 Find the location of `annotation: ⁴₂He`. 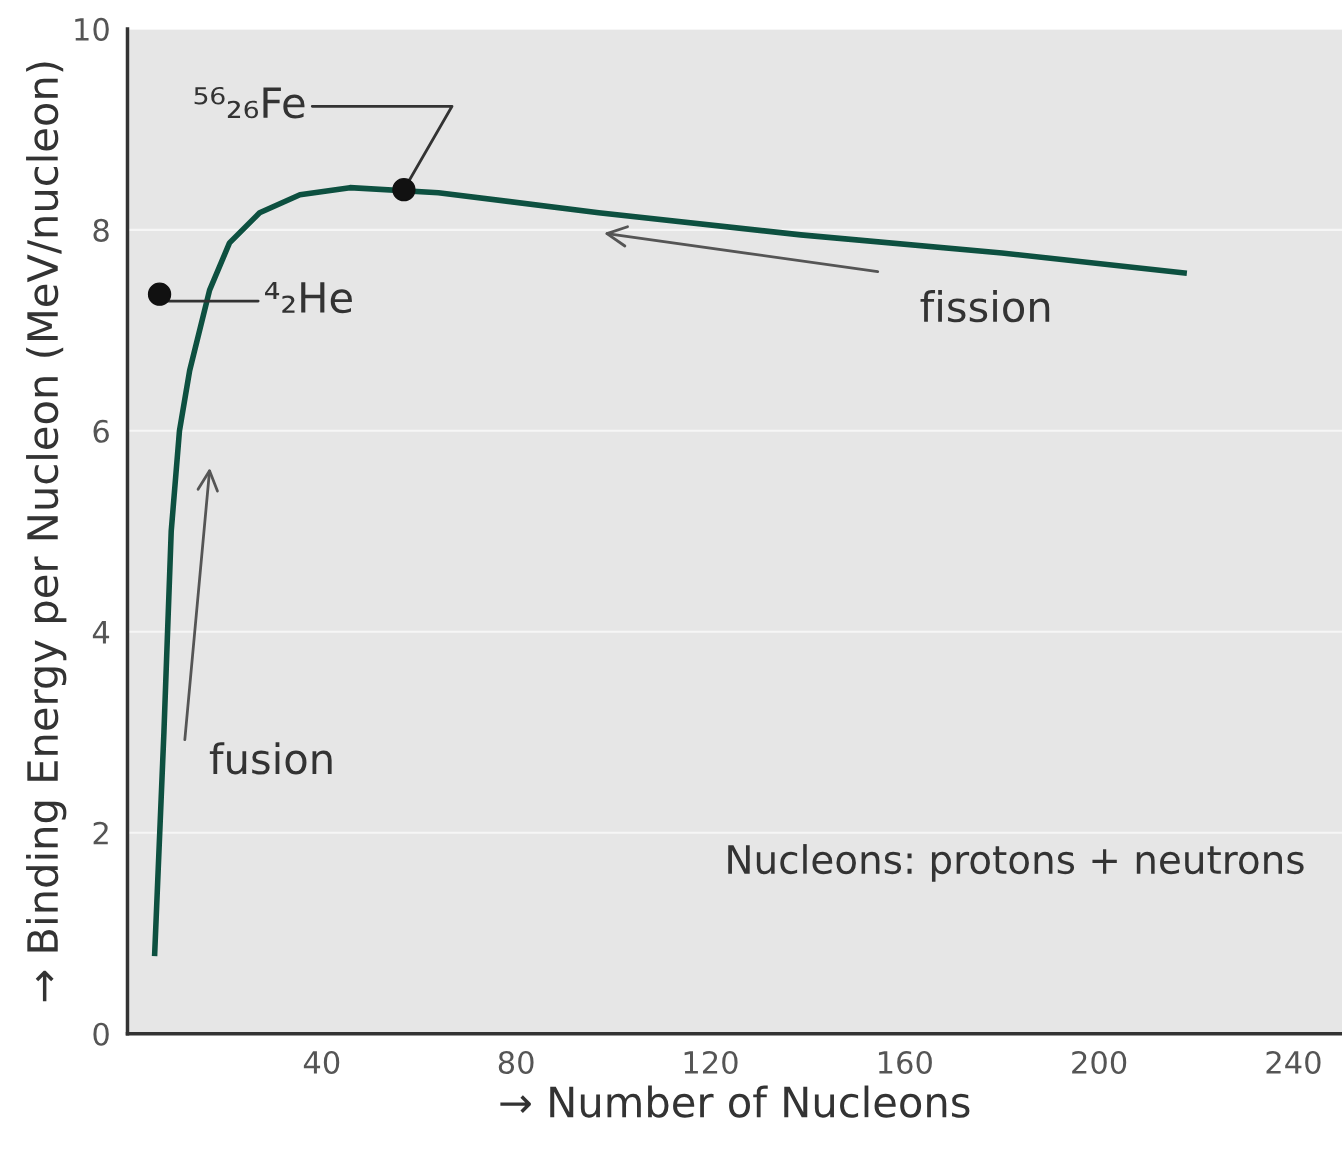

annotation: ⁴₂He is located at coordinates (308, 298).